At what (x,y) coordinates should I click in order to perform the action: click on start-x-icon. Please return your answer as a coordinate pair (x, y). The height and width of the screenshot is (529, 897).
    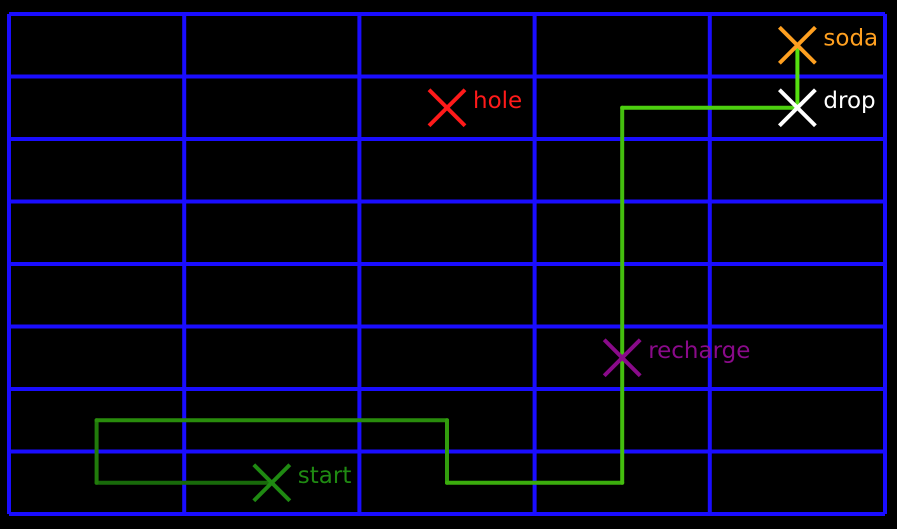
    Looking at the image, I should click on (272, 483).